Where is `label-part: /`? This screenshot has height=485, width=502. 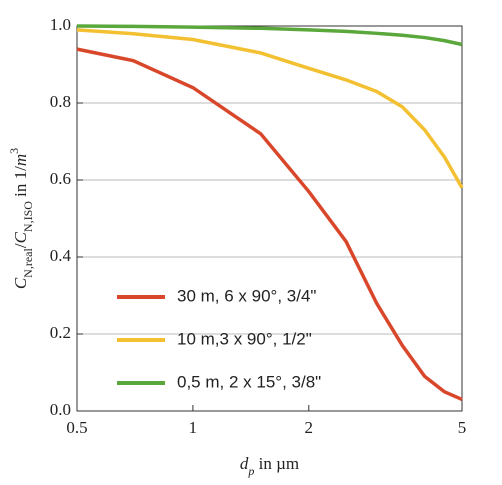 label-part: / is located at coordinates (20, 245).